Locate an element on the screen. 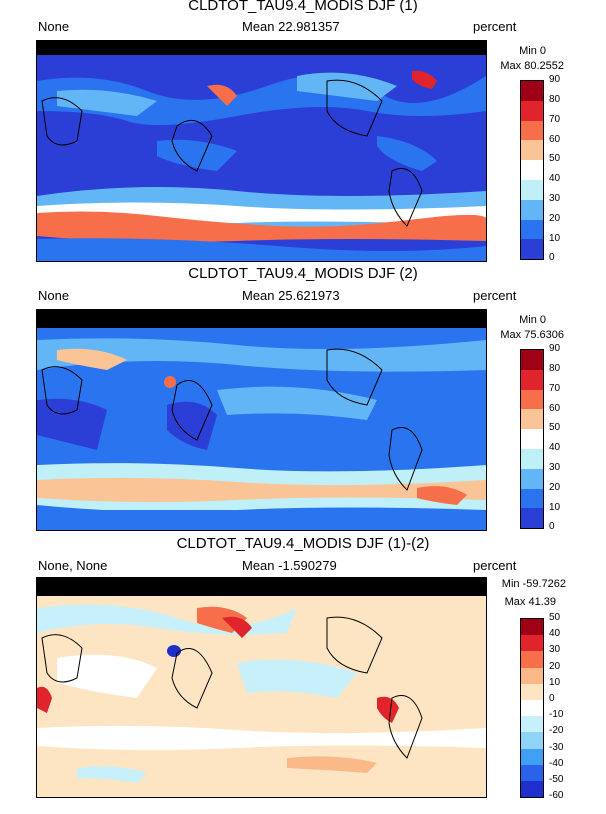 Image resolution: width=606 pixels, height=814 pixels. panel-1-colorbar is located at coordinates (532, 170).